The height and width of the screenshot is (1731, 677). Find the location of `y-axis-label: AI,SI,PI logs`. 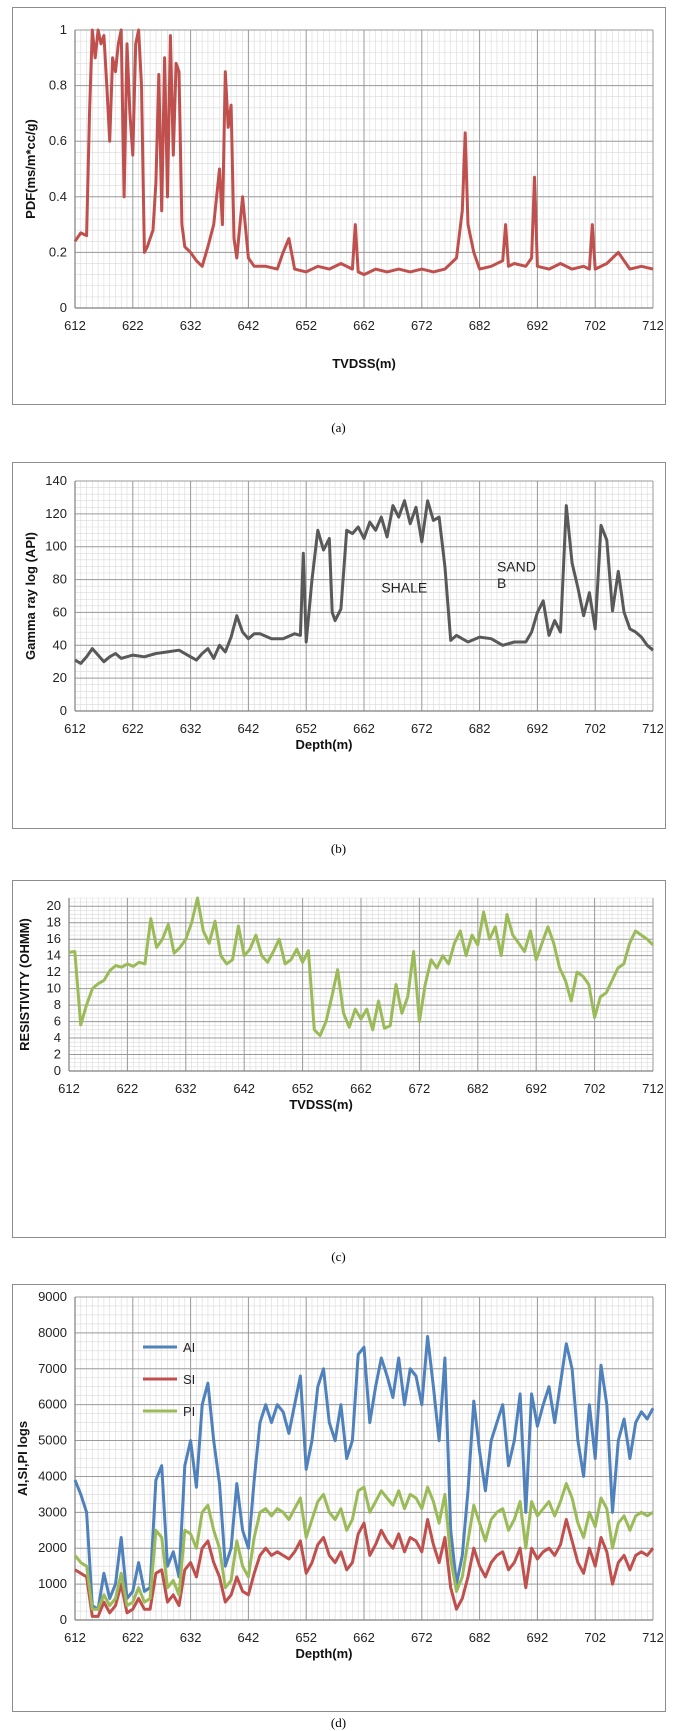

y-axis-label: AI,SI,PI logs is located at coordinates (22, 1458).